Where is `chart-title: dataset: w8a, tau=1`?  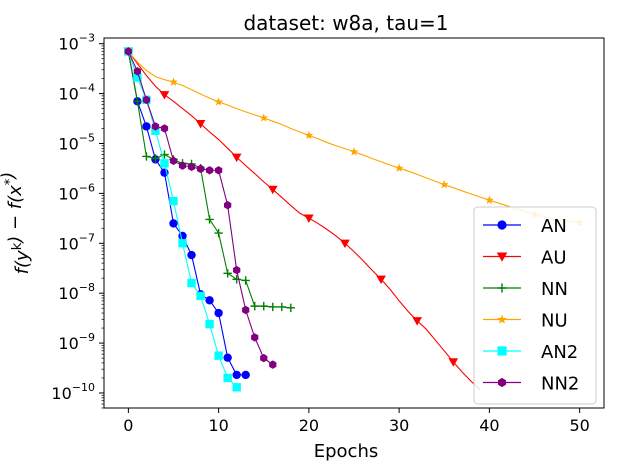 chart-title: dataset: w8a, tau=1 is located at coordinates (345, 23).